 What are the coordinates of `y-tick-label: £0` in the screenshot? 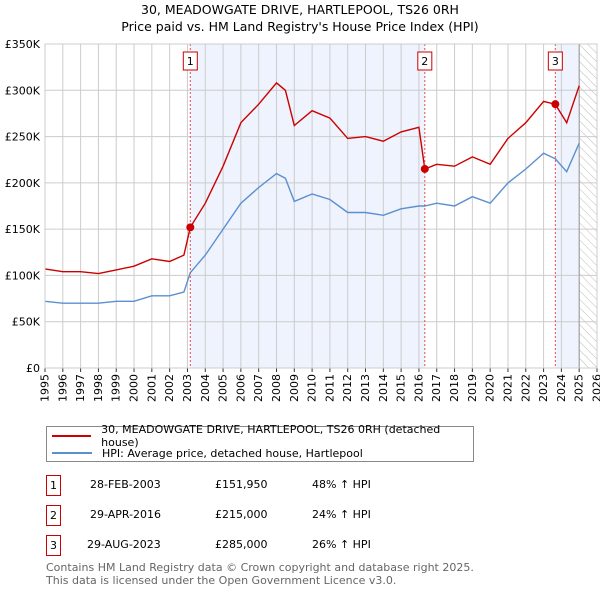 It's located at (33, 368).